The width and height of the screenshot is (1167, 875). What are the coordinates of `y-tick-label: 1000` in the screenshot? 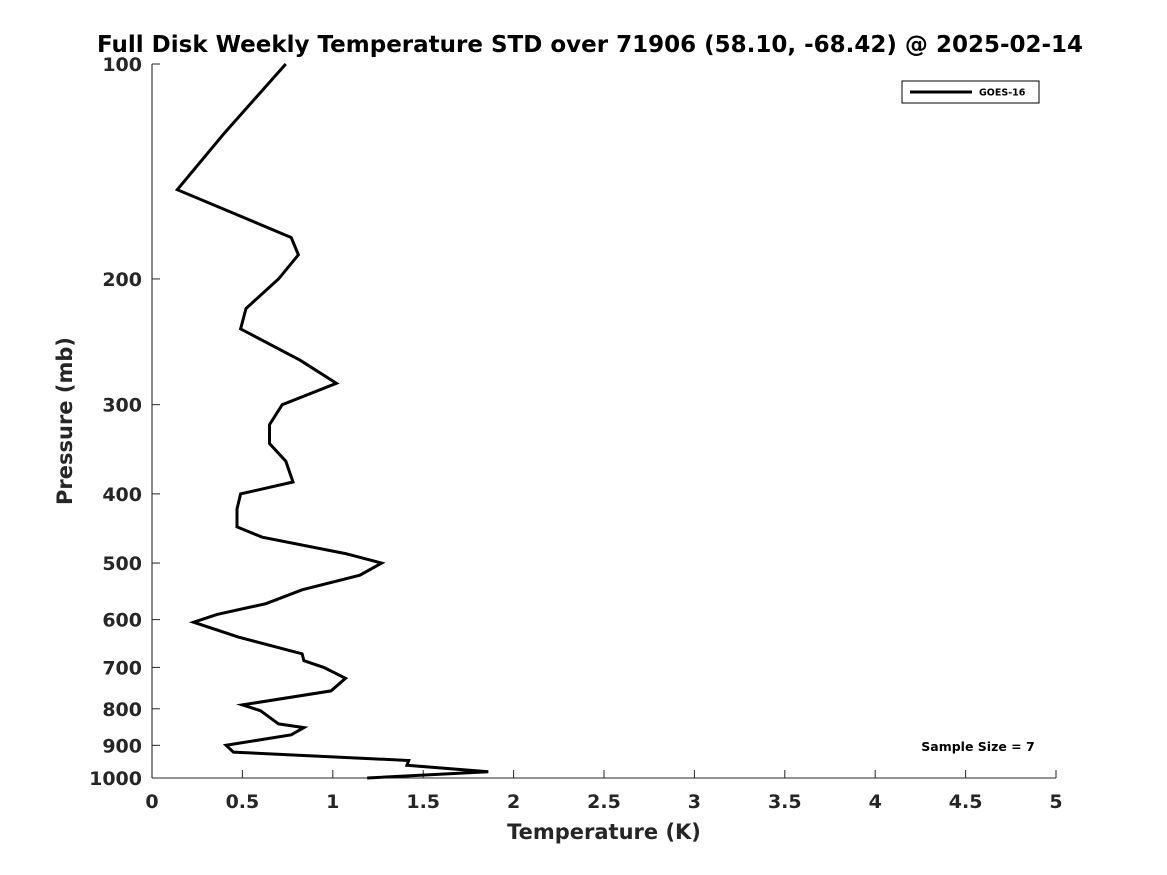 It's located at (115, 779).